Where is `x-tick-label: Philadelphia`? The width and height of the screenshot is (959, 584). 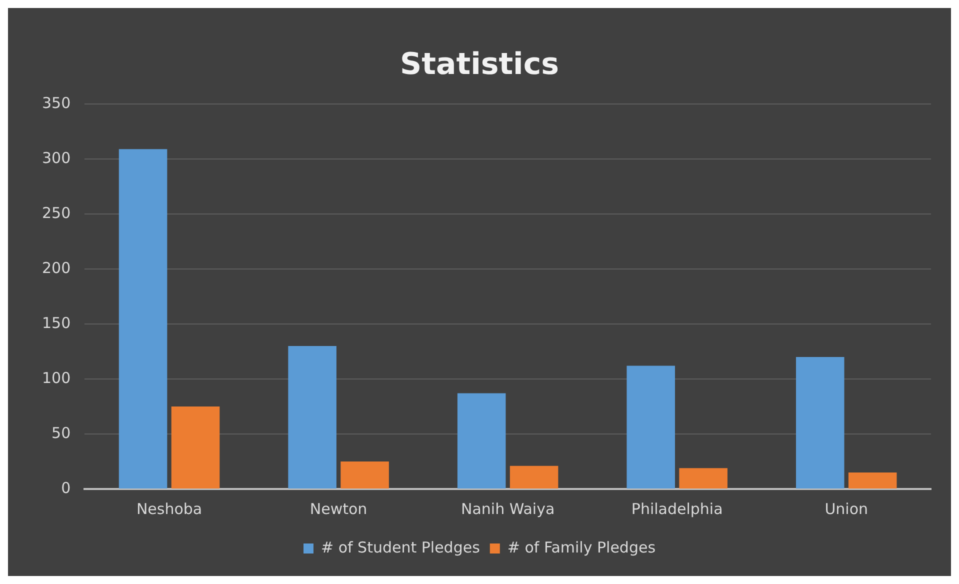
x-tick-label: Philadelphia is located at coordinates (677, 509).